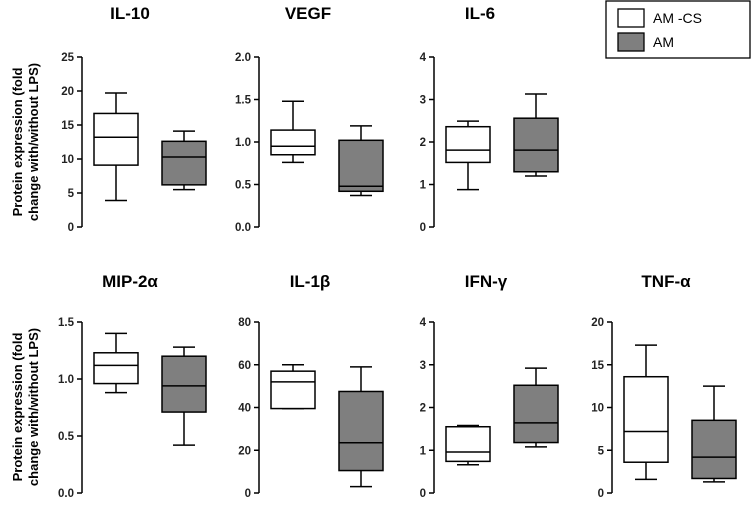  I want to click on legend-swatch-am, so click(631, 42).